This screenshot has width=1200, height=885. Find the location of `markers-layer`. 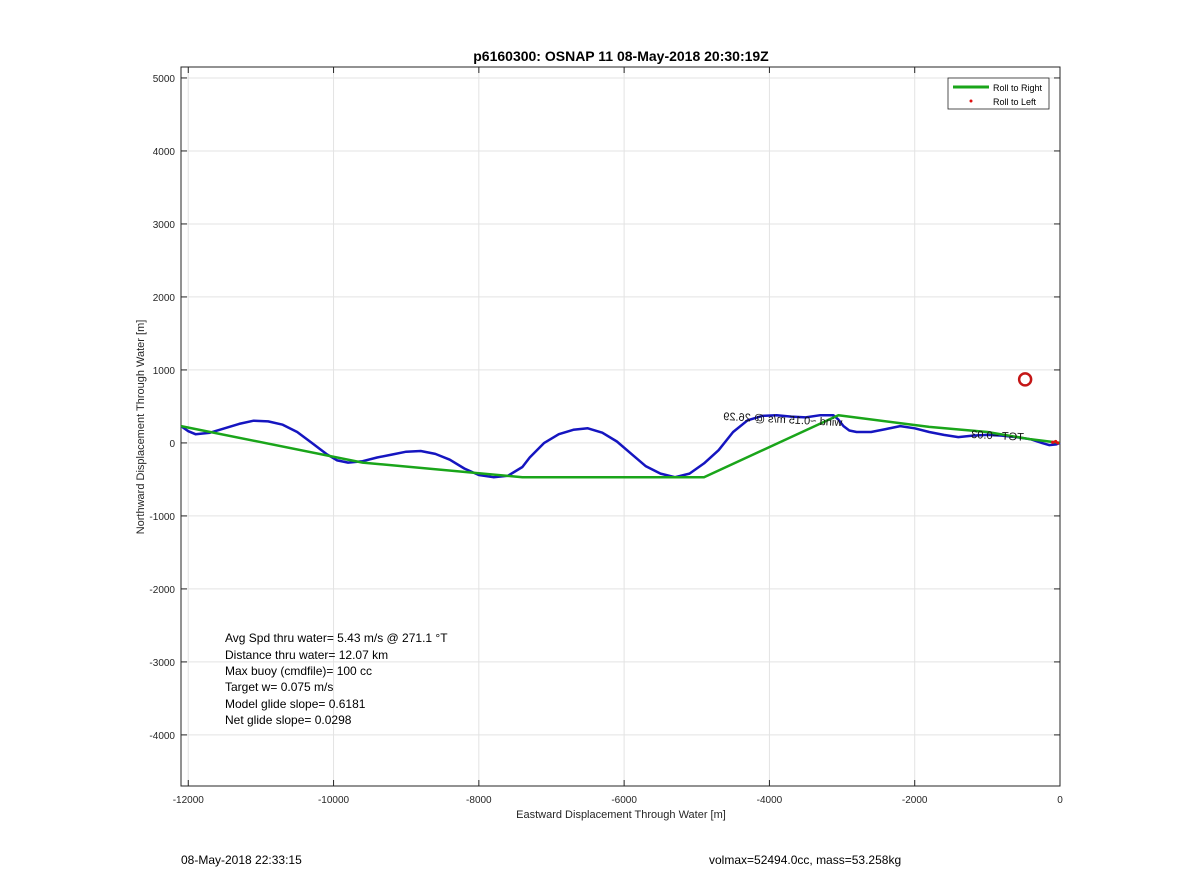

markers-layer is located at coordinates (1025, 379).